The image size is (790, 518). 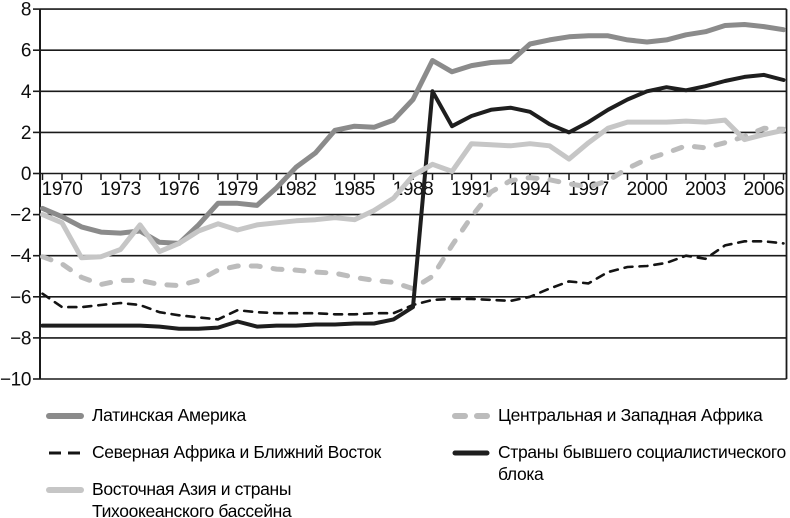 What do you see at coordinates (296, 189) in the screenshot?
I see `svg-text: 1982` at bounding box center [296, 189].